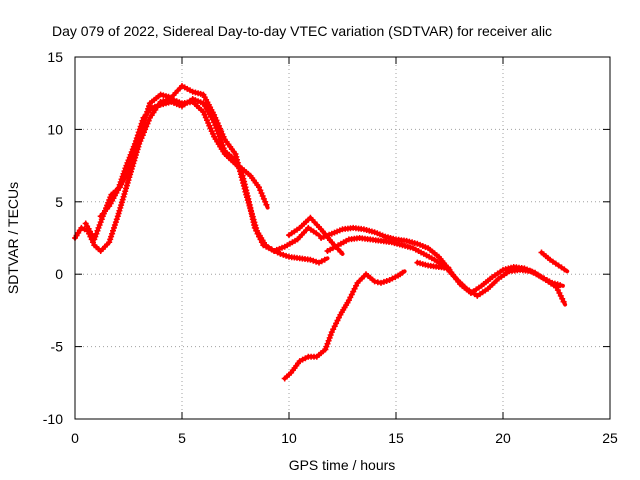 The height and width of the screenshot is (480, 640). What do you see at coordinates (213, 181) in the screenshot?
I see `series-track-c` at bounding box center [213, 181].